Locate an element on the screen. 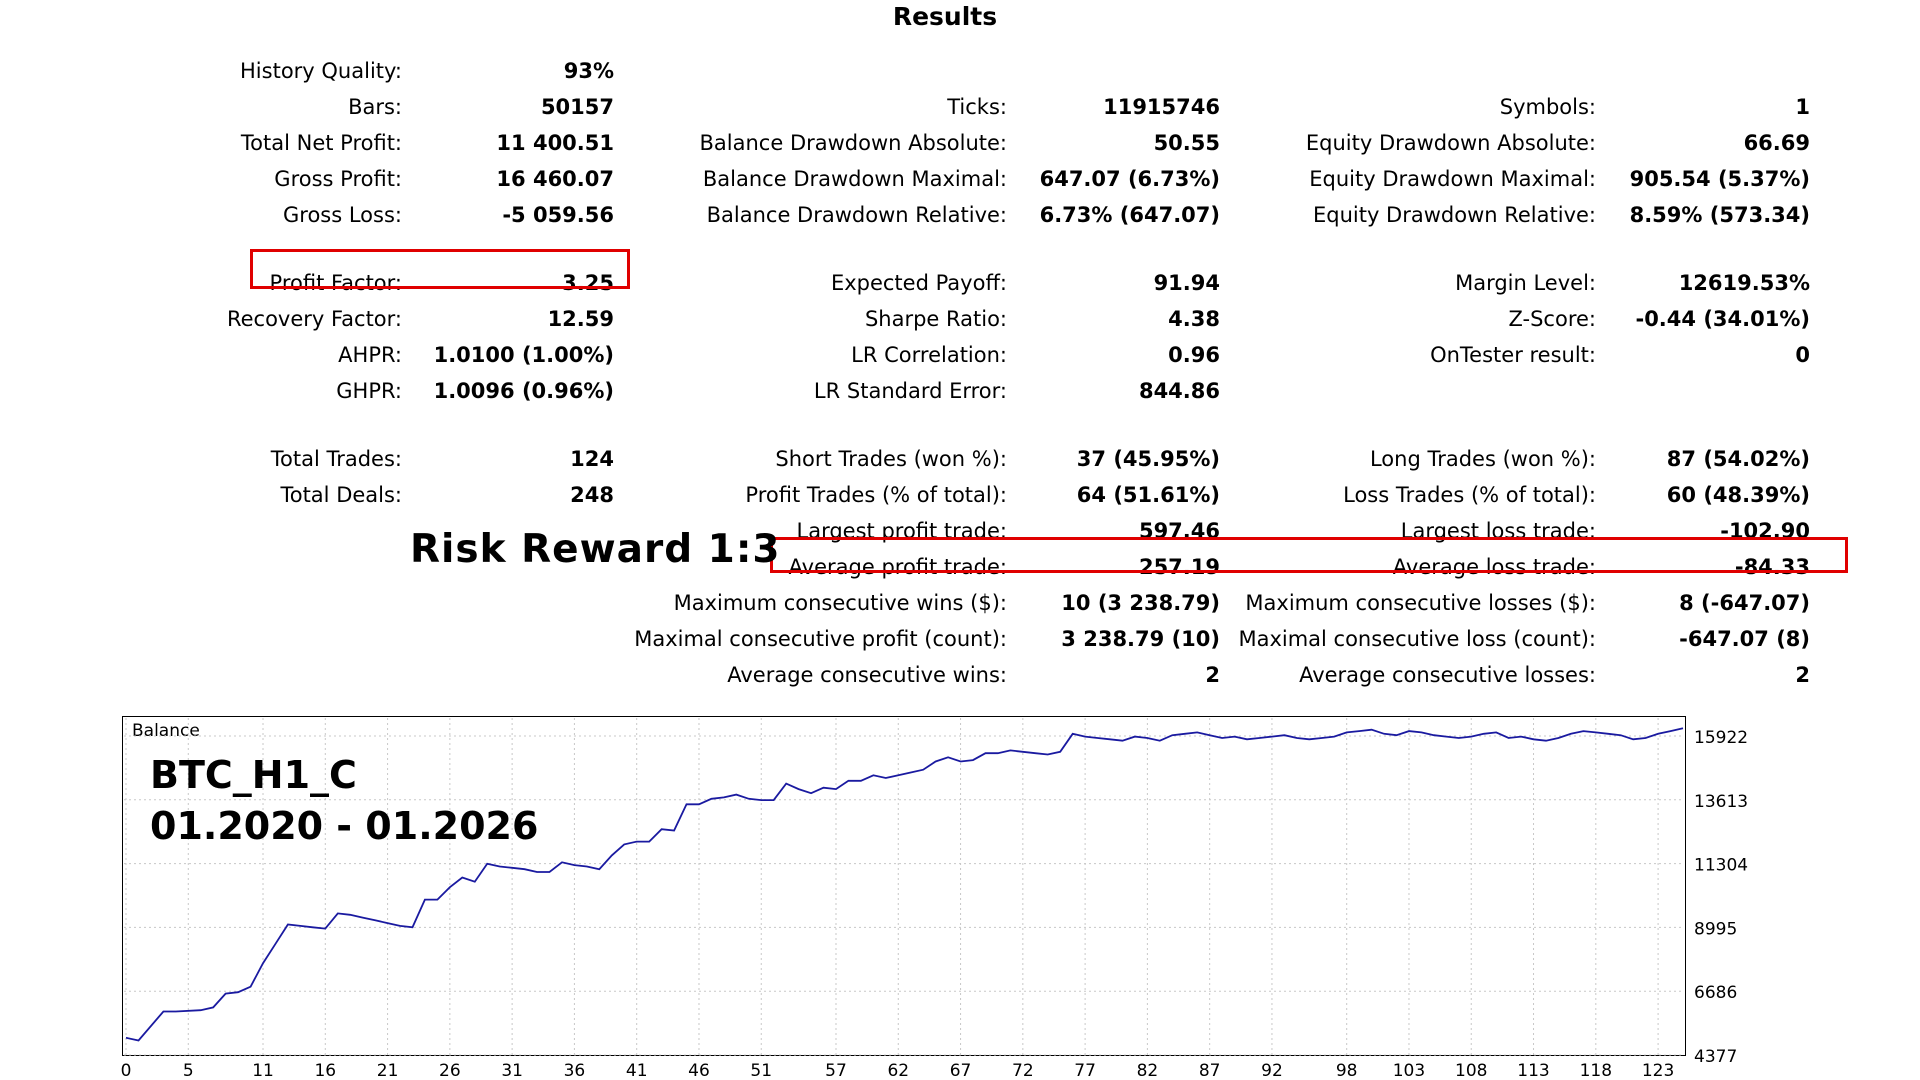 The image size is (1920, 1080). stat-row: Total Deals: 248 is located at coordinates (960, 495).